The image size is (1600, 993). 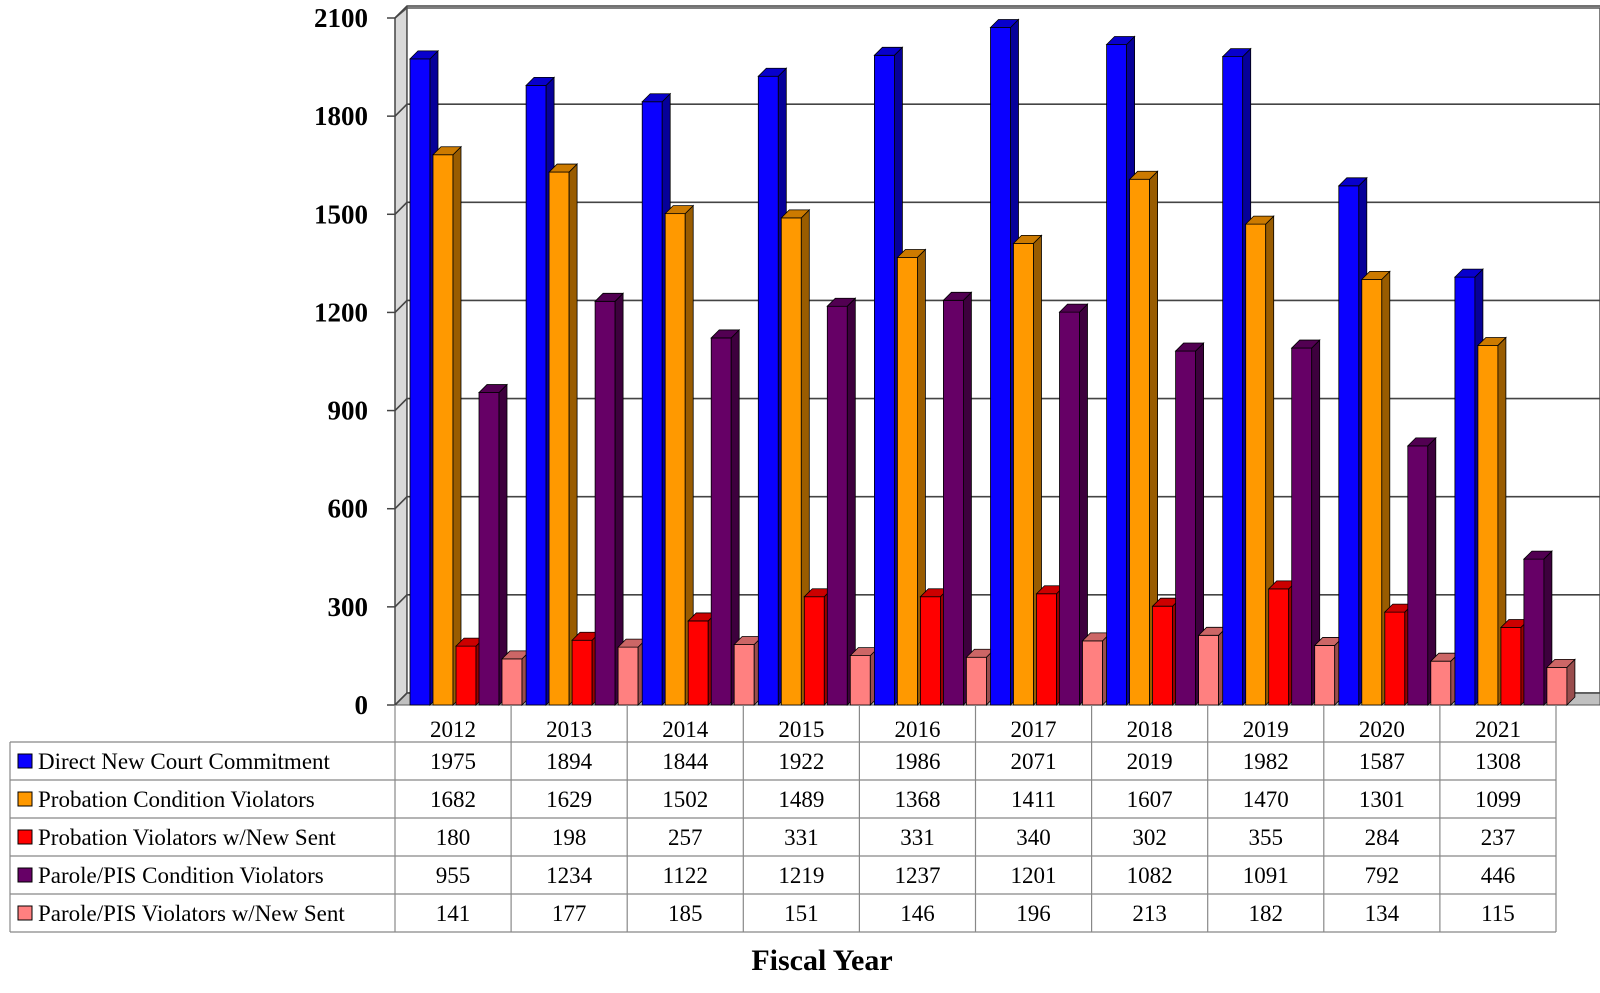 What do you see at coordinates (1150, 799) in the screenshot?
I see `table-cell: 1607` at bounding box center [1150, 799].